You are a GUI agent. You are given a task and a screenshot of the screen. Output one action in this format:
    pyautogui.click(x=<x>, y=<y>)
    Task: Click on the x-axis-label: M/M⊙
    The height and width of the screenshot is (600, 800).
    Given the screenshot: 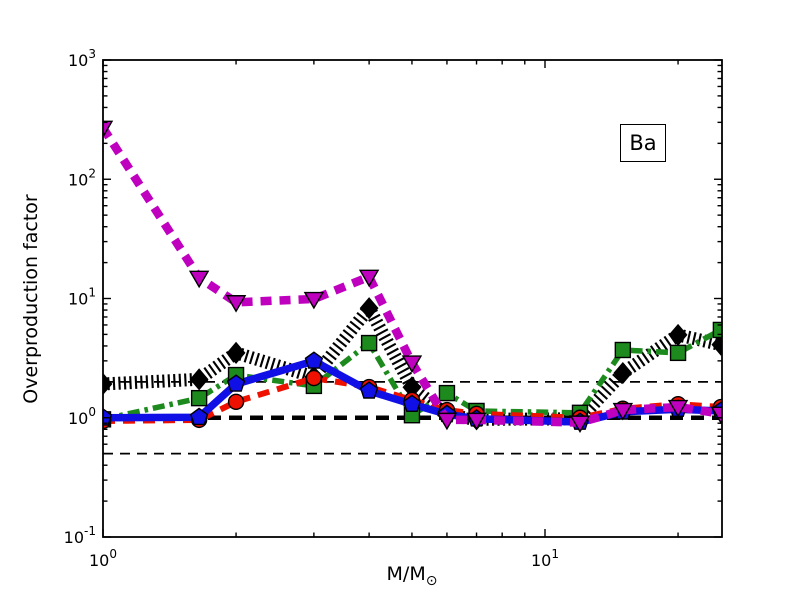 What is the action you would take?
    pyautogui.click(x=412, y=576)
    